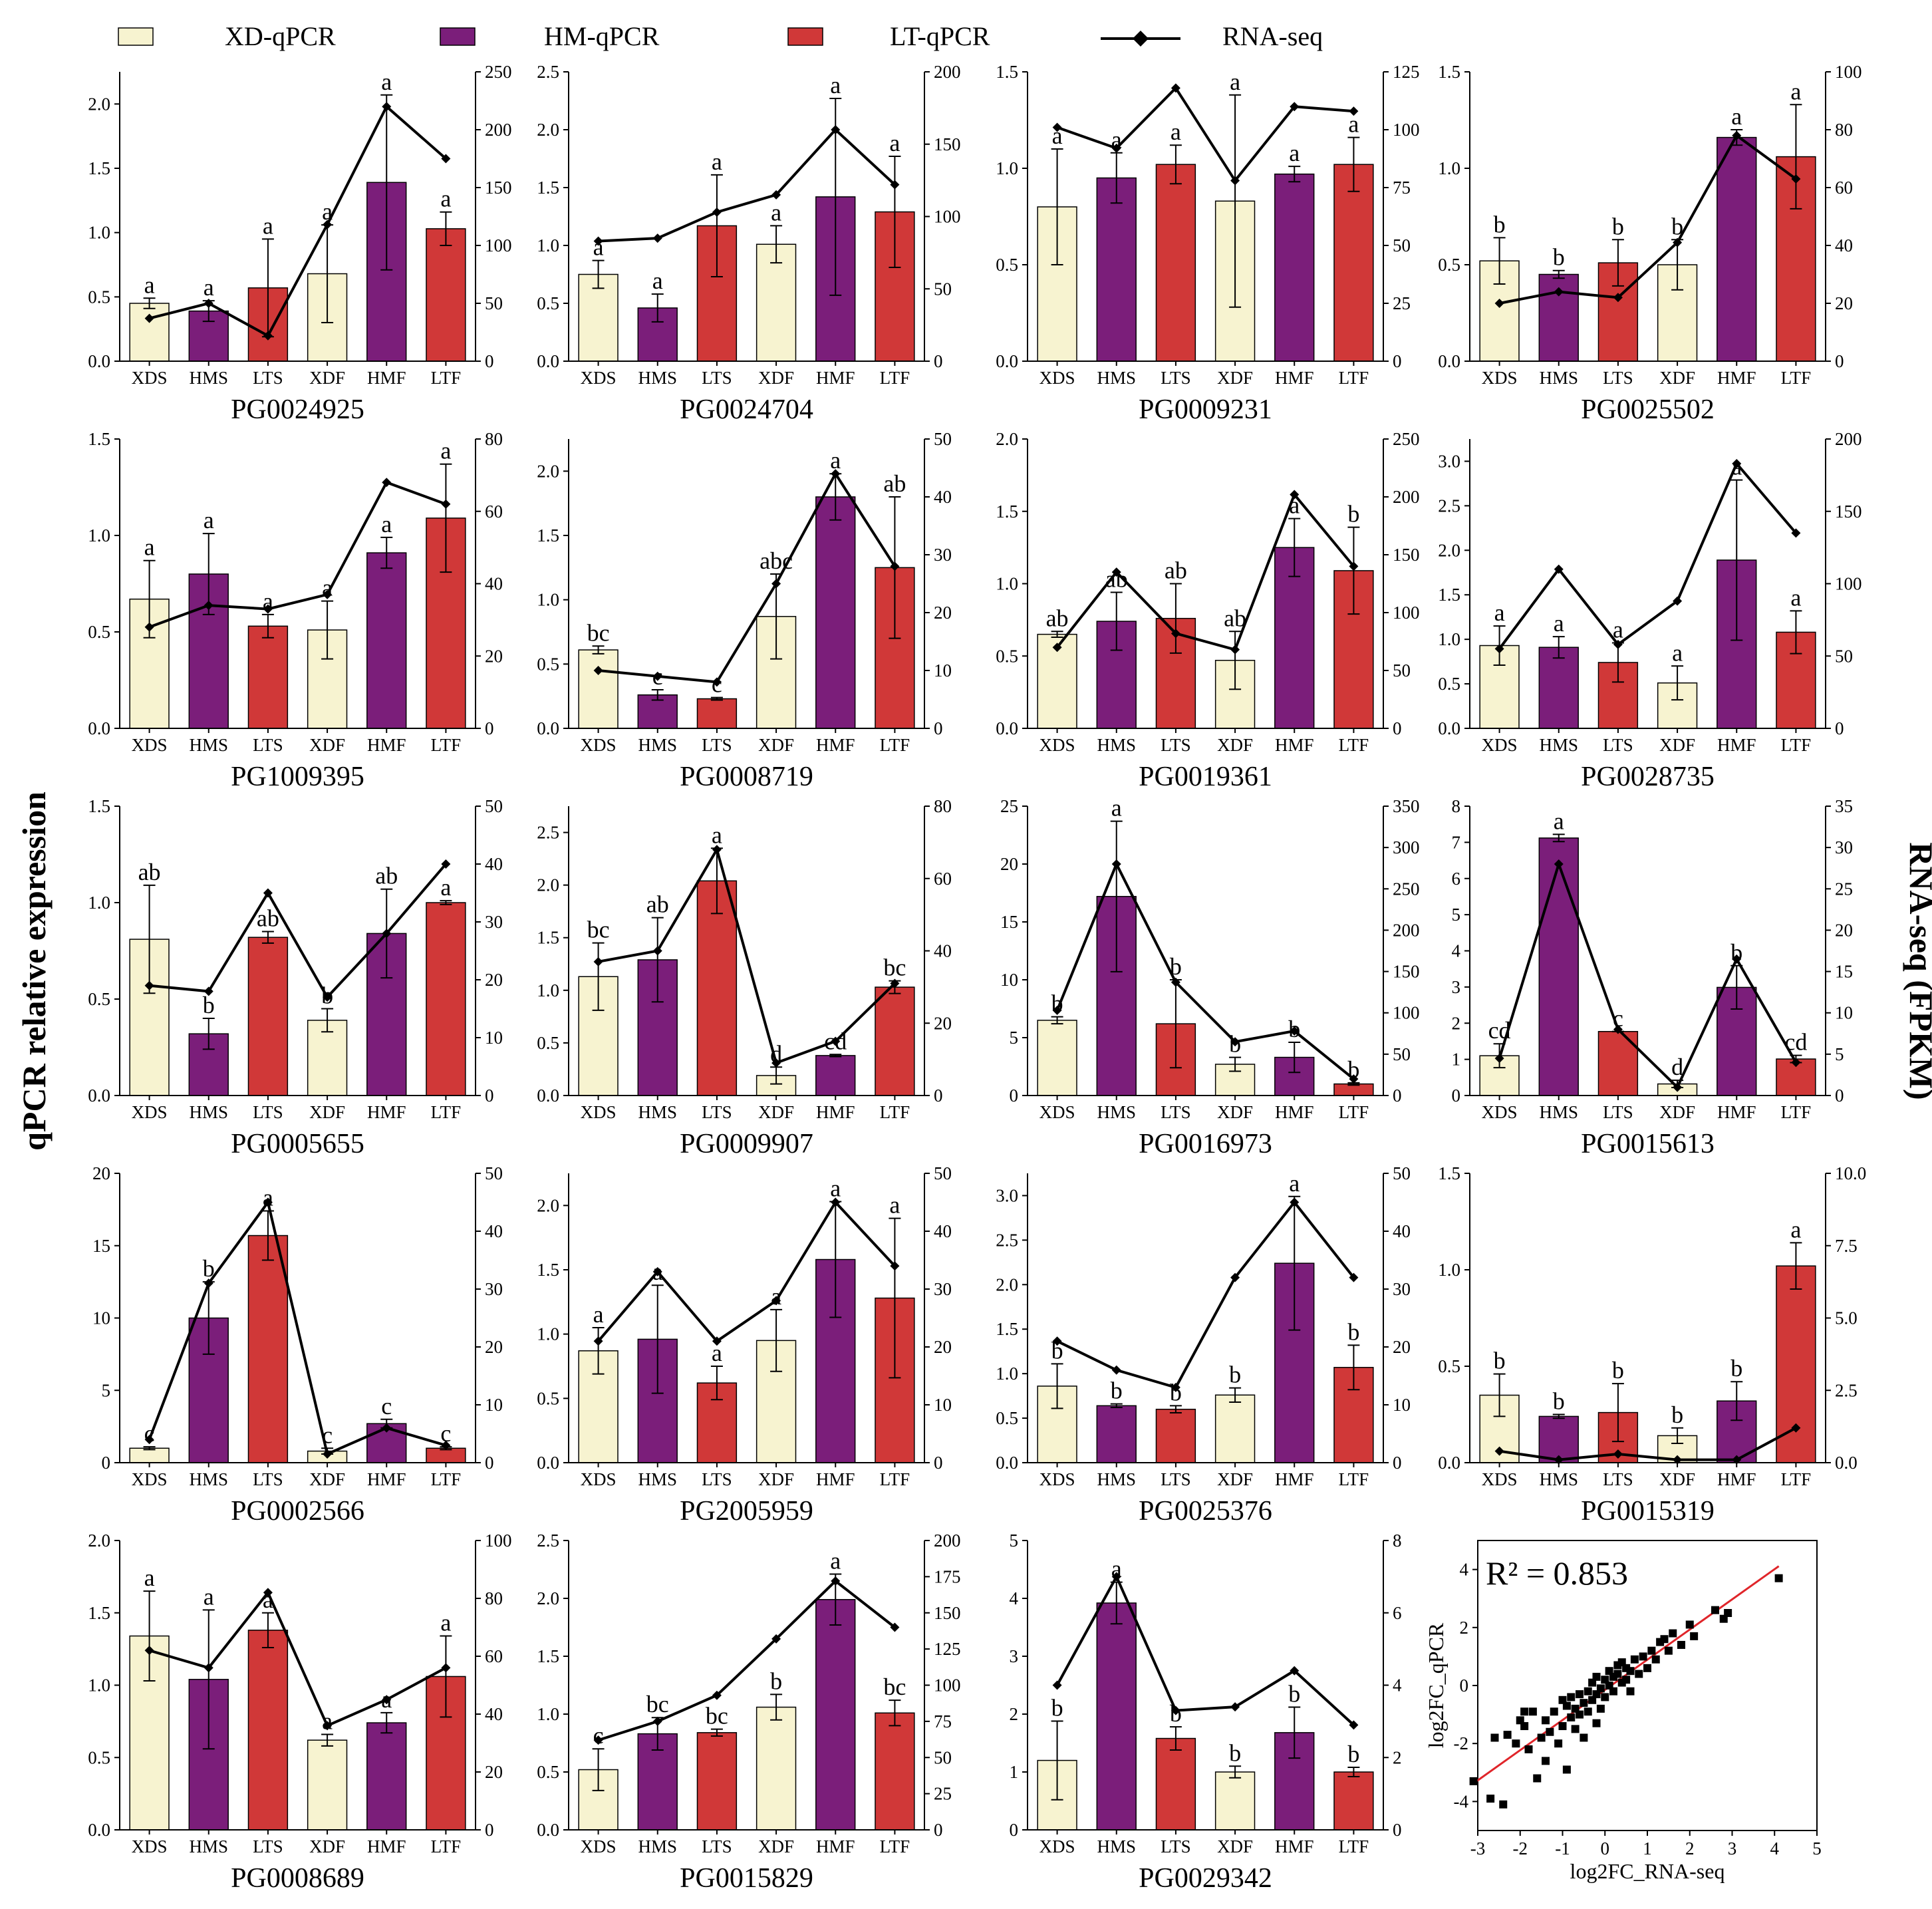 This screenshot has height=1909, width=1932. I want to click on y2-tick-label: 8, so click(1397, 1540).